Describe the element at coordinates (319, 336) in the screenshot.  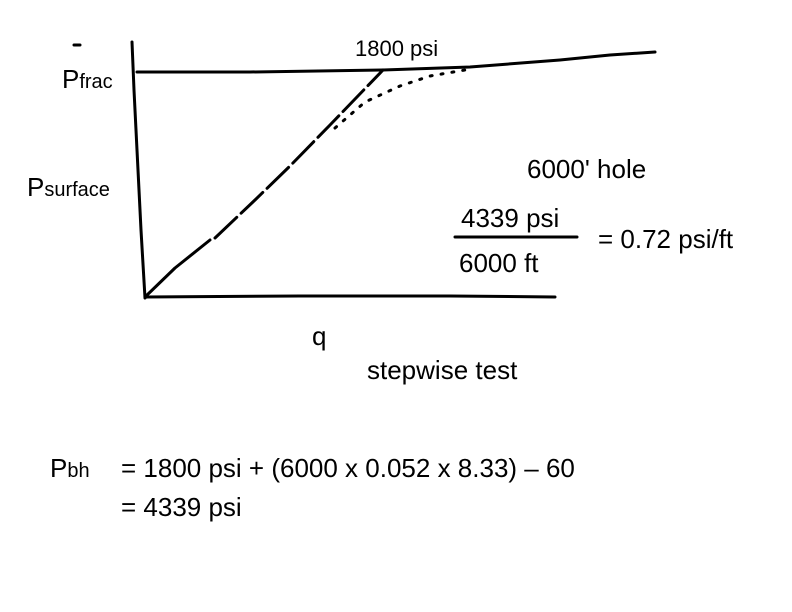
I see `q-label: q` at that location.